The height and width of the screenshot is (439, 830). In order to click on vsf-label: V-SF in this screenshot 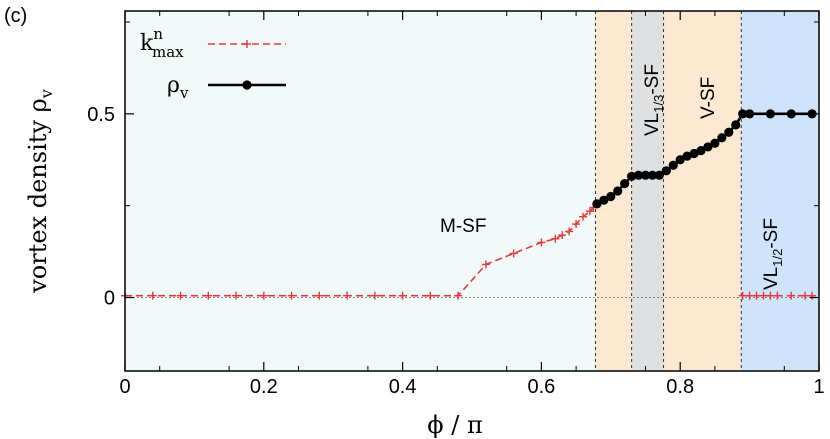, I will do `click(708, 98)`.